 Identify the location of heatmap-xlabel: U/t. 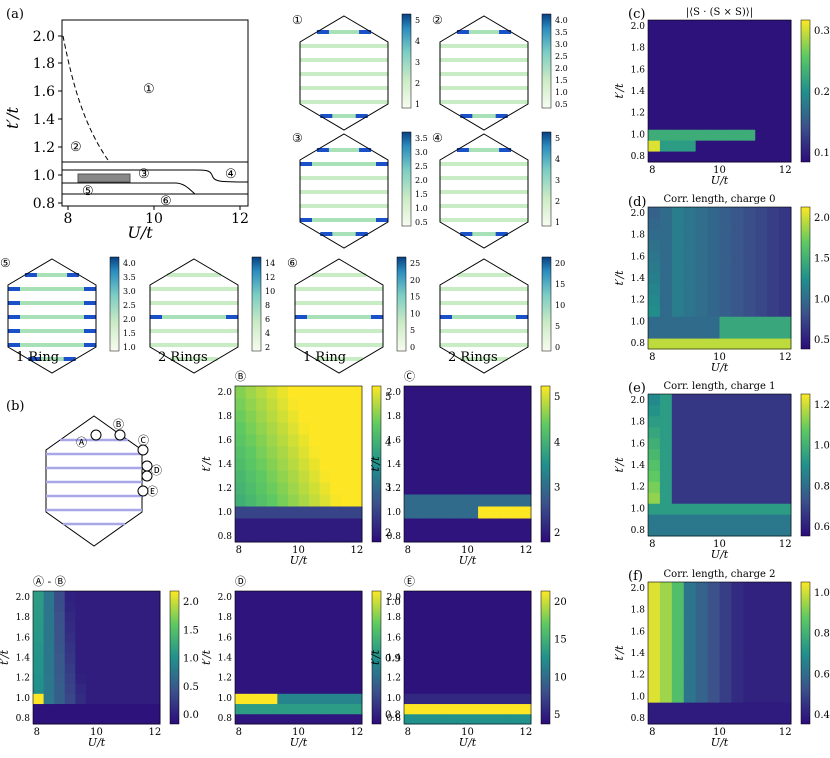
(720, 554).